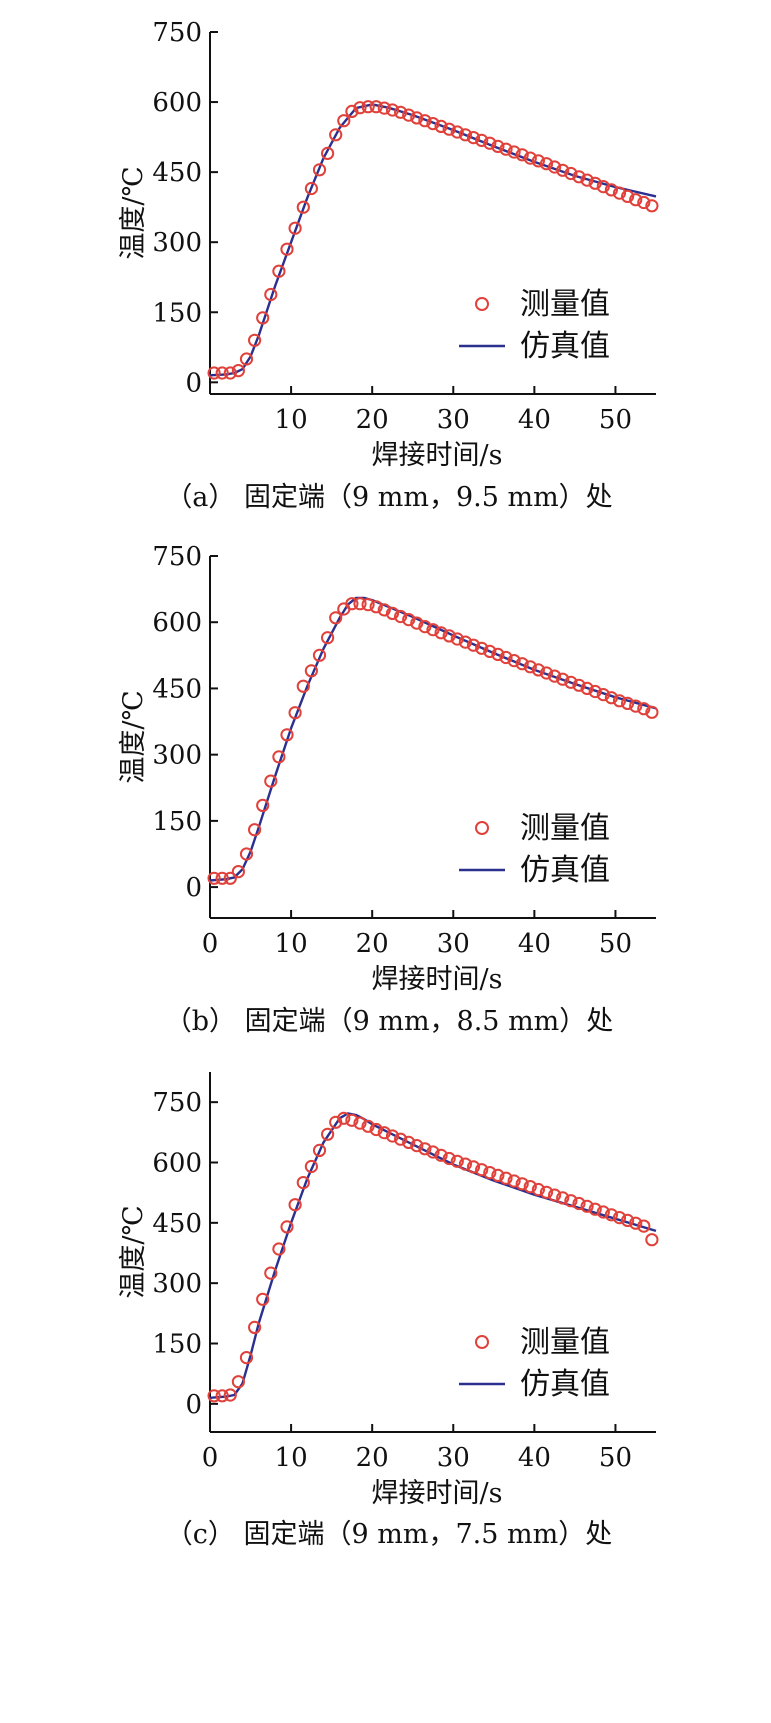 Image resolution: width=771 pixels, height=1723 pixels. Describe the element at coordinates (615, 1458) in the screenshot. I see `x-tick-label: 50` at that location.